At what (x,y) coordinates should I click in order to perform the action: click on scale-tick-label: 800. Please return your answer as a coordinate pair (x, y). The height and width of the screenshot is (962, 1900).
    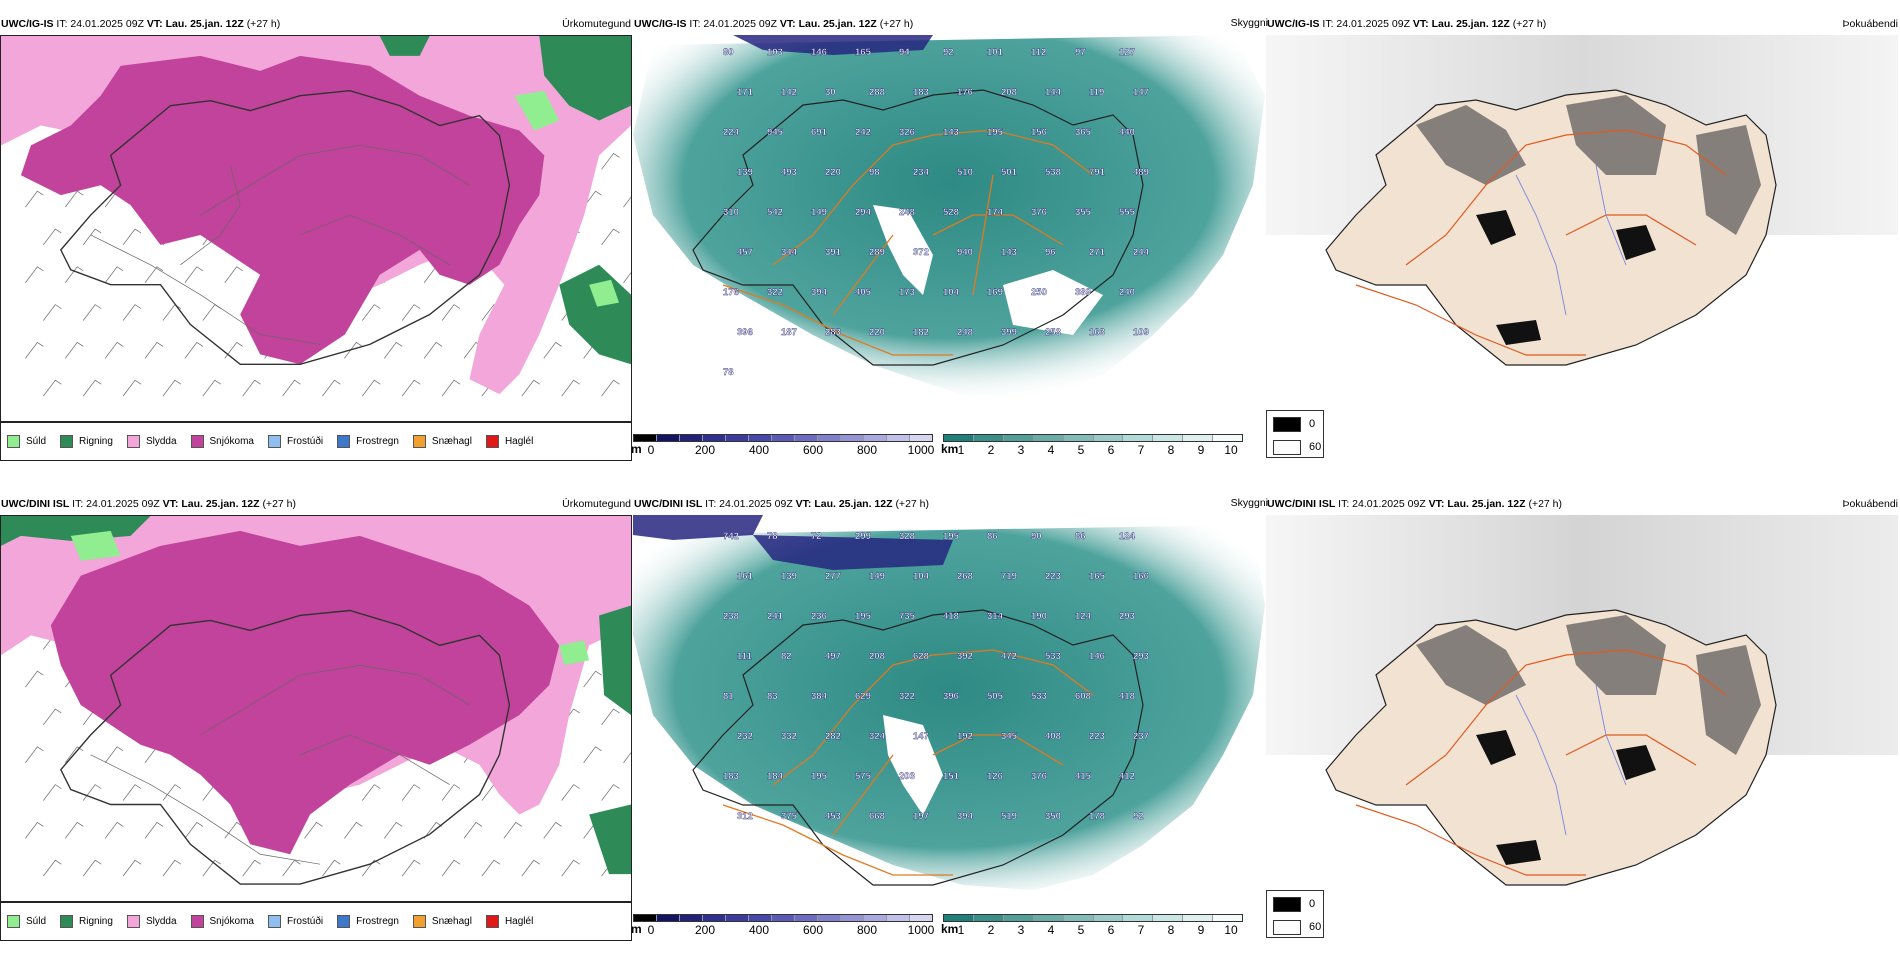
    Looking at the image, I should click on (867, 450).